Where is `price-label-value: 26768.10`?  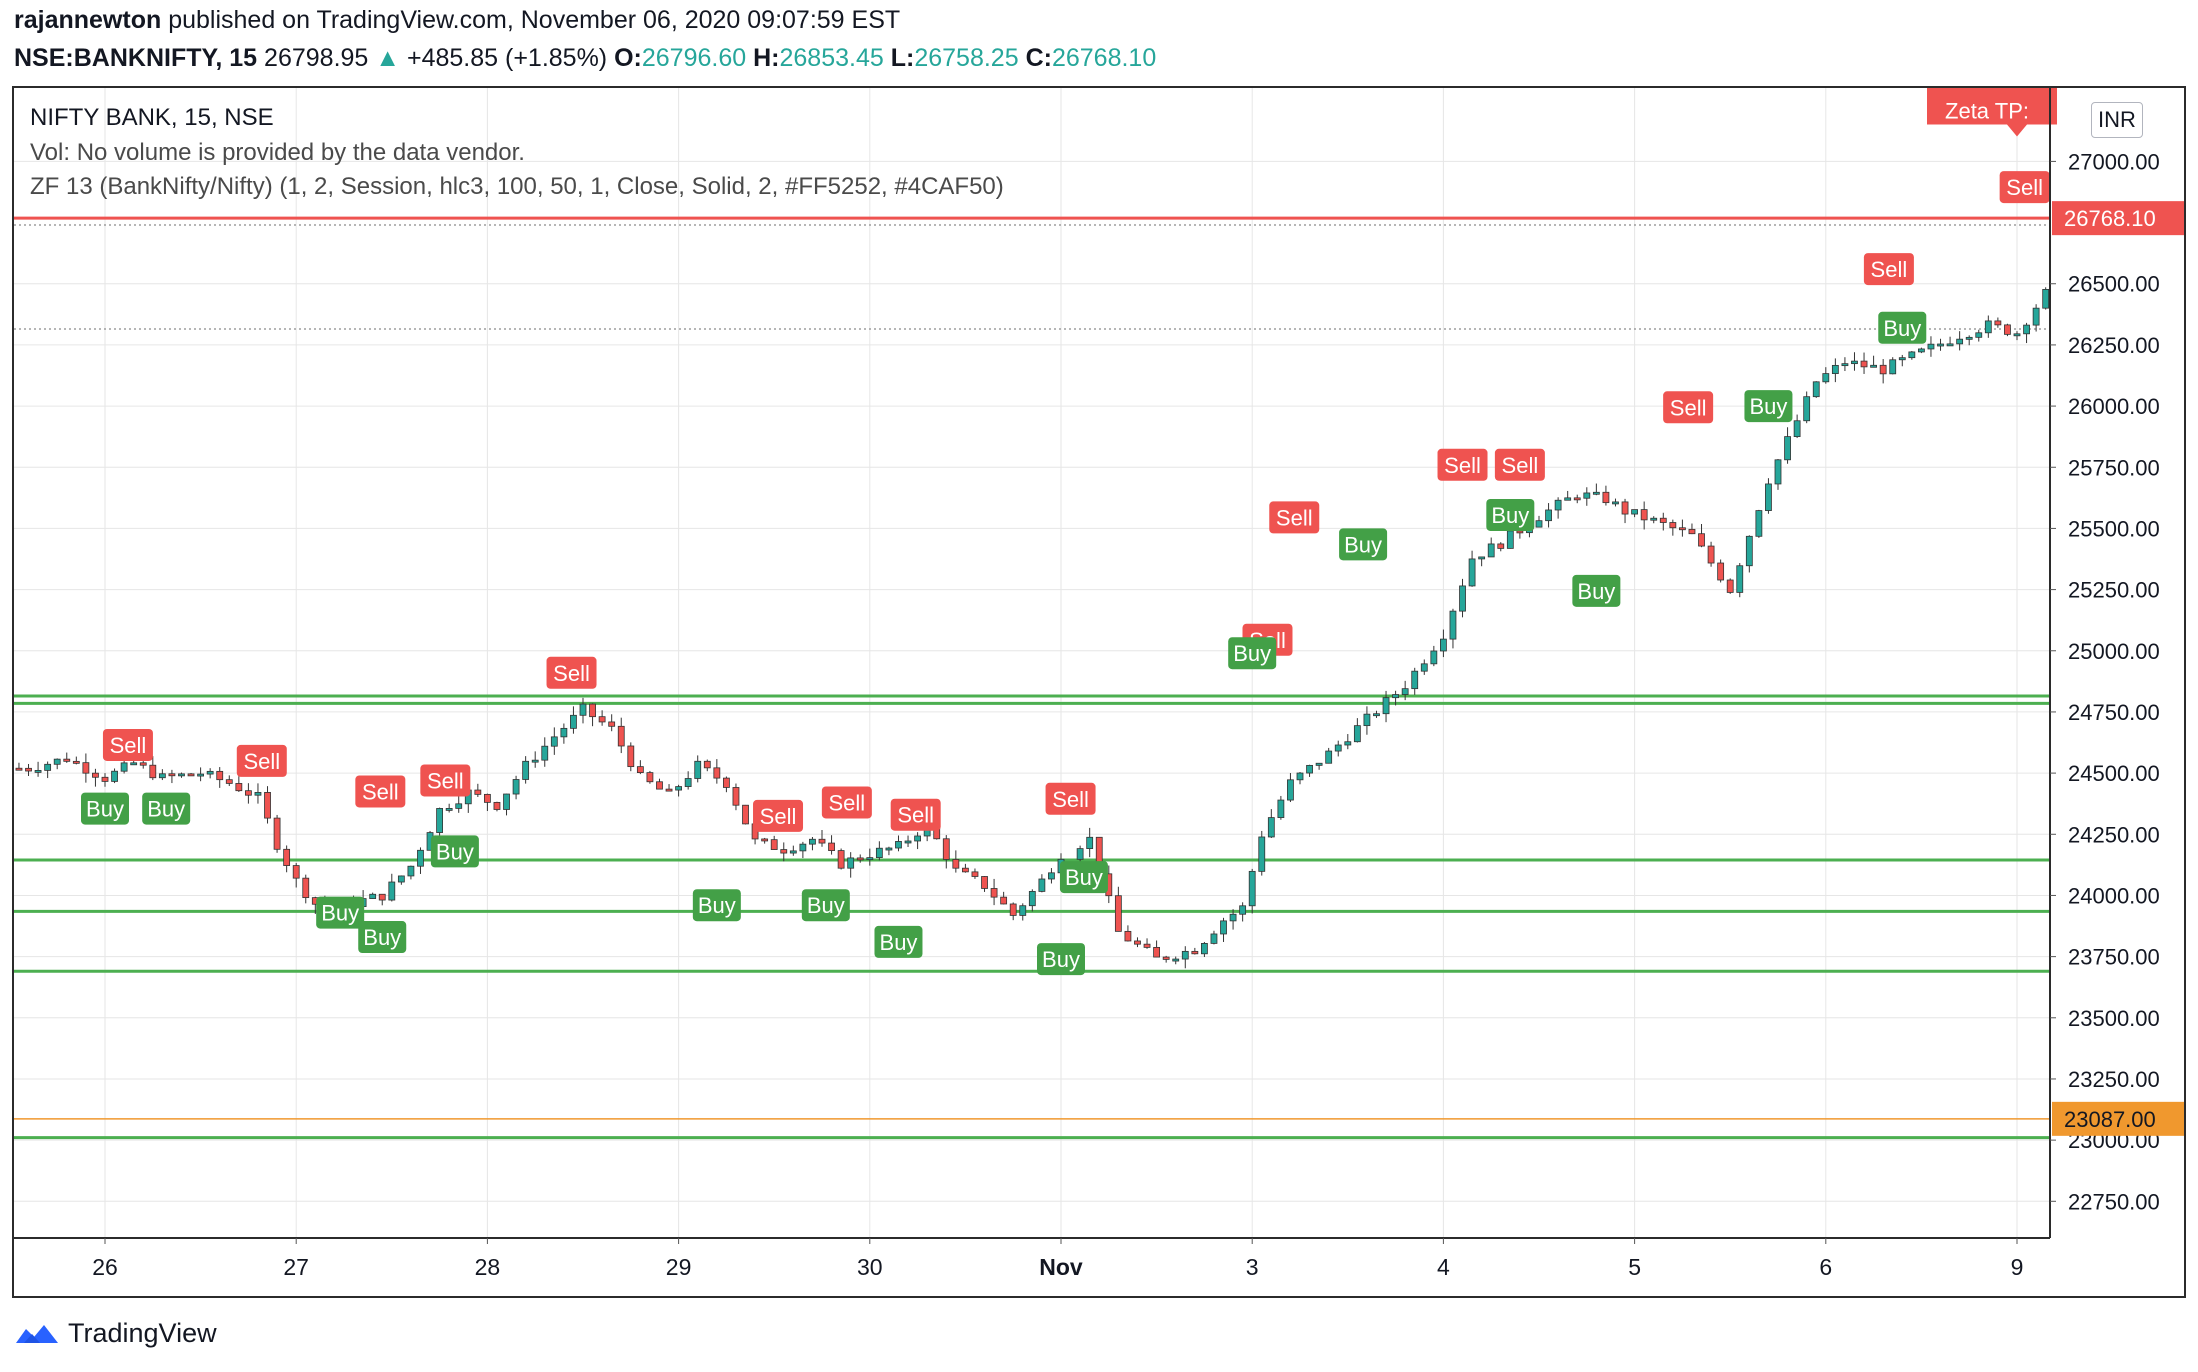
price-label-value: 26768.10 is located at coordinates (2110, 218).